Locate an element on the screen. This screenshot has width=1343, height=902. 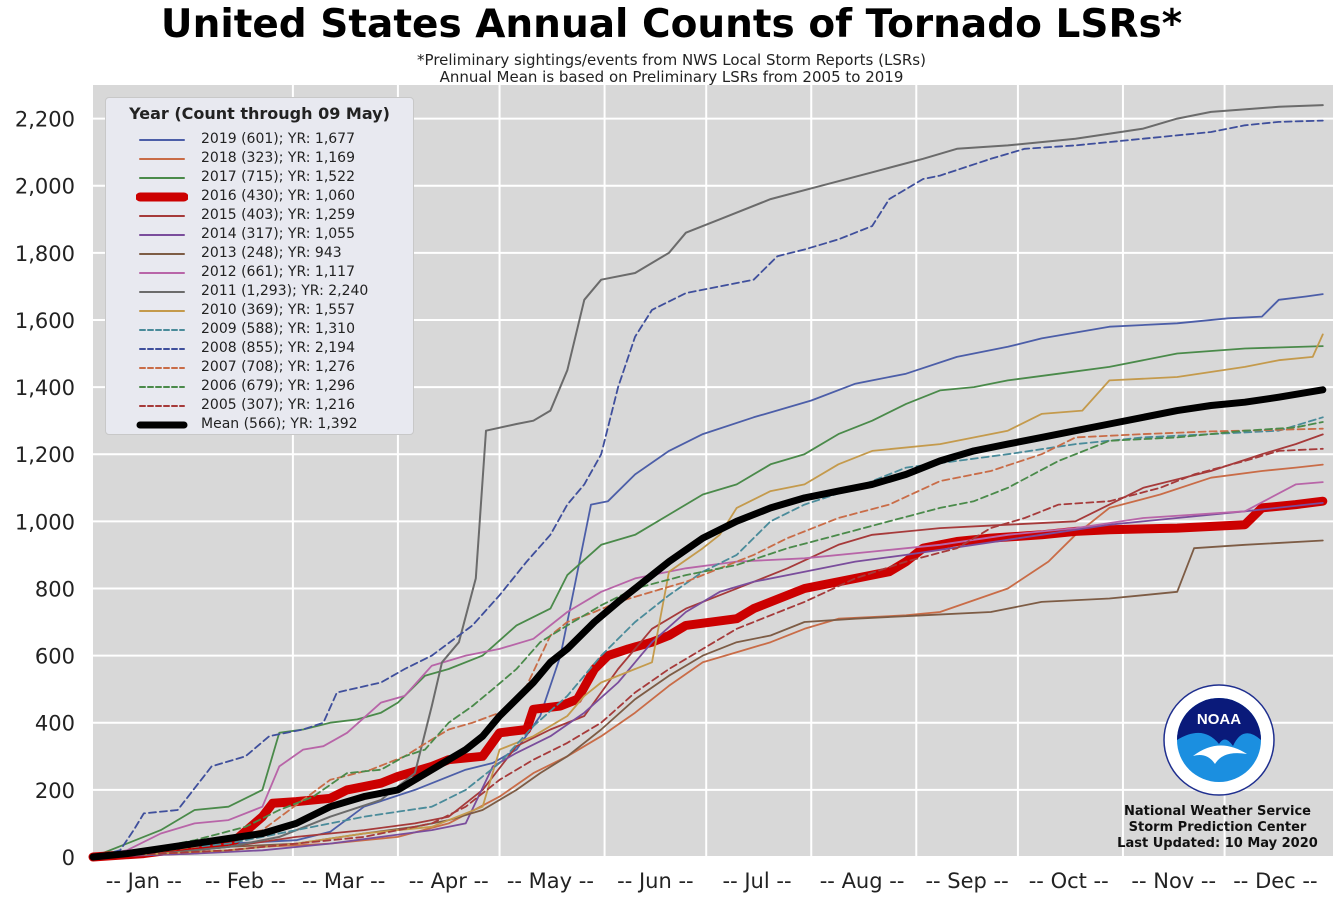
y-tick-label: 800 is located at coordinates (55, 589).